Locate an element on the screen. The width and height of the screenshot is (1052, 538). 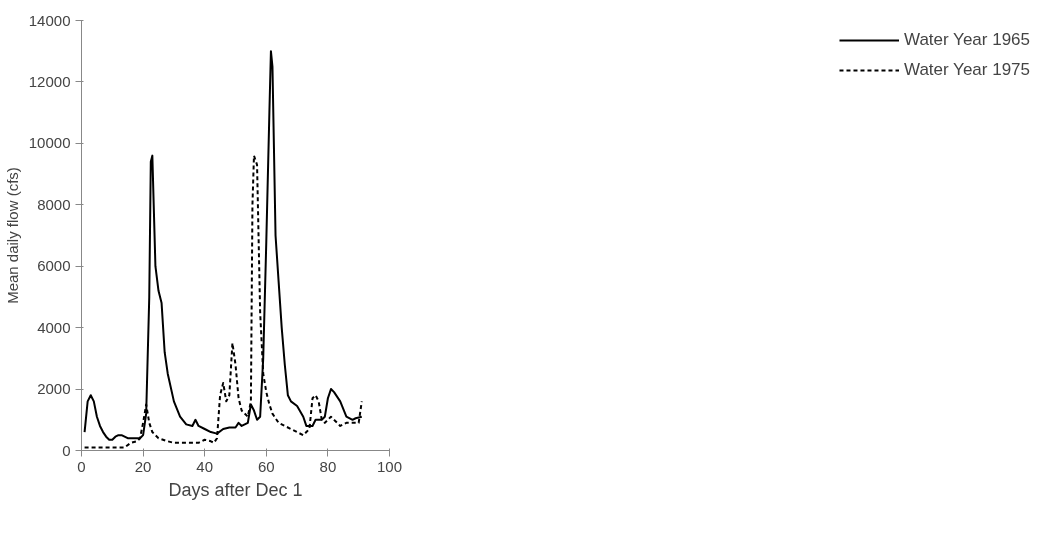
y-tick-label: 2000 is located at coordinates (54, 389).